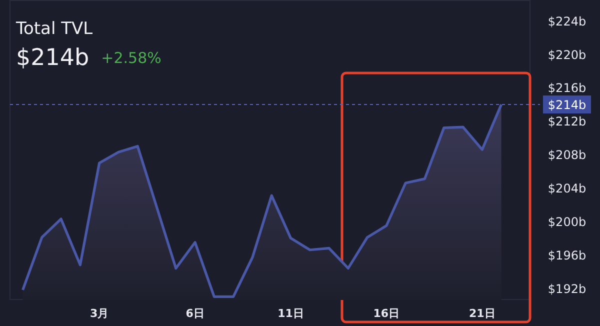  Describe the element at coordinates (567, 105) in the screenshot. I see `ref-line-label: $214b` at that location.